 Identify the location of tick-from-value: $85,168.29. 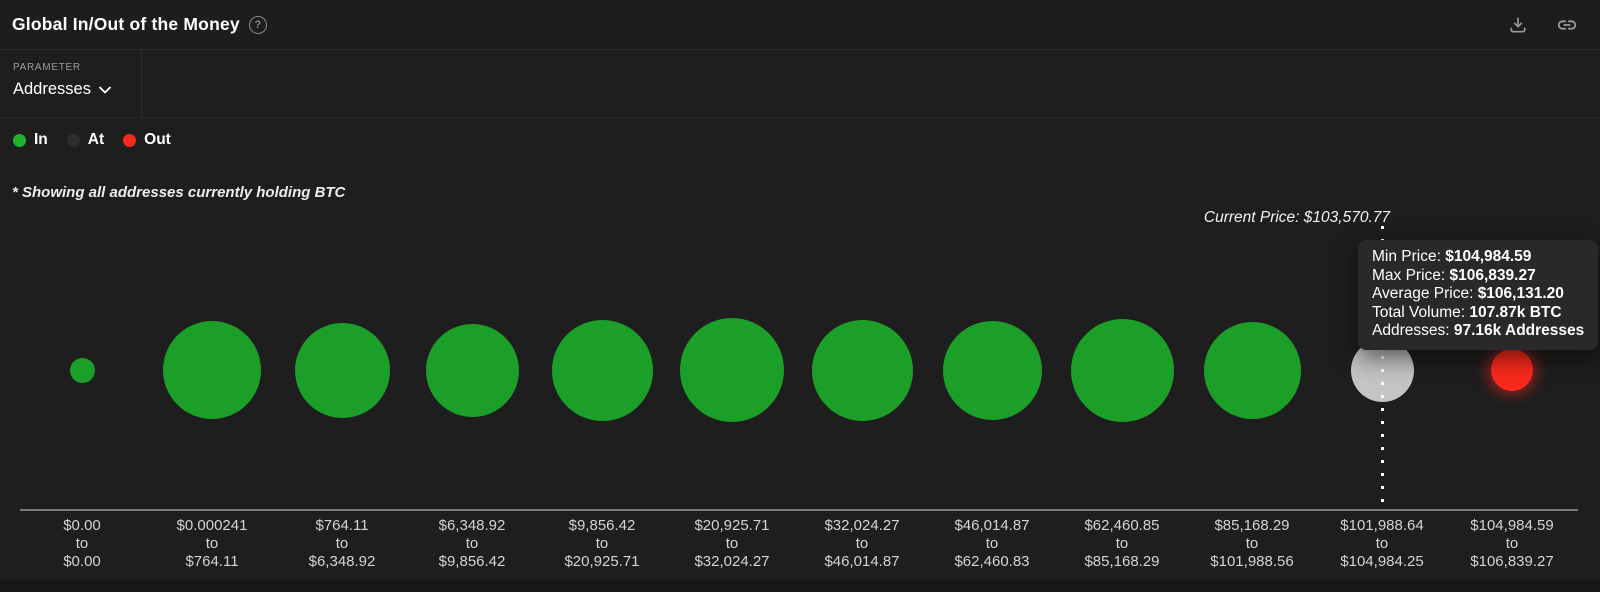
(1252, 525).